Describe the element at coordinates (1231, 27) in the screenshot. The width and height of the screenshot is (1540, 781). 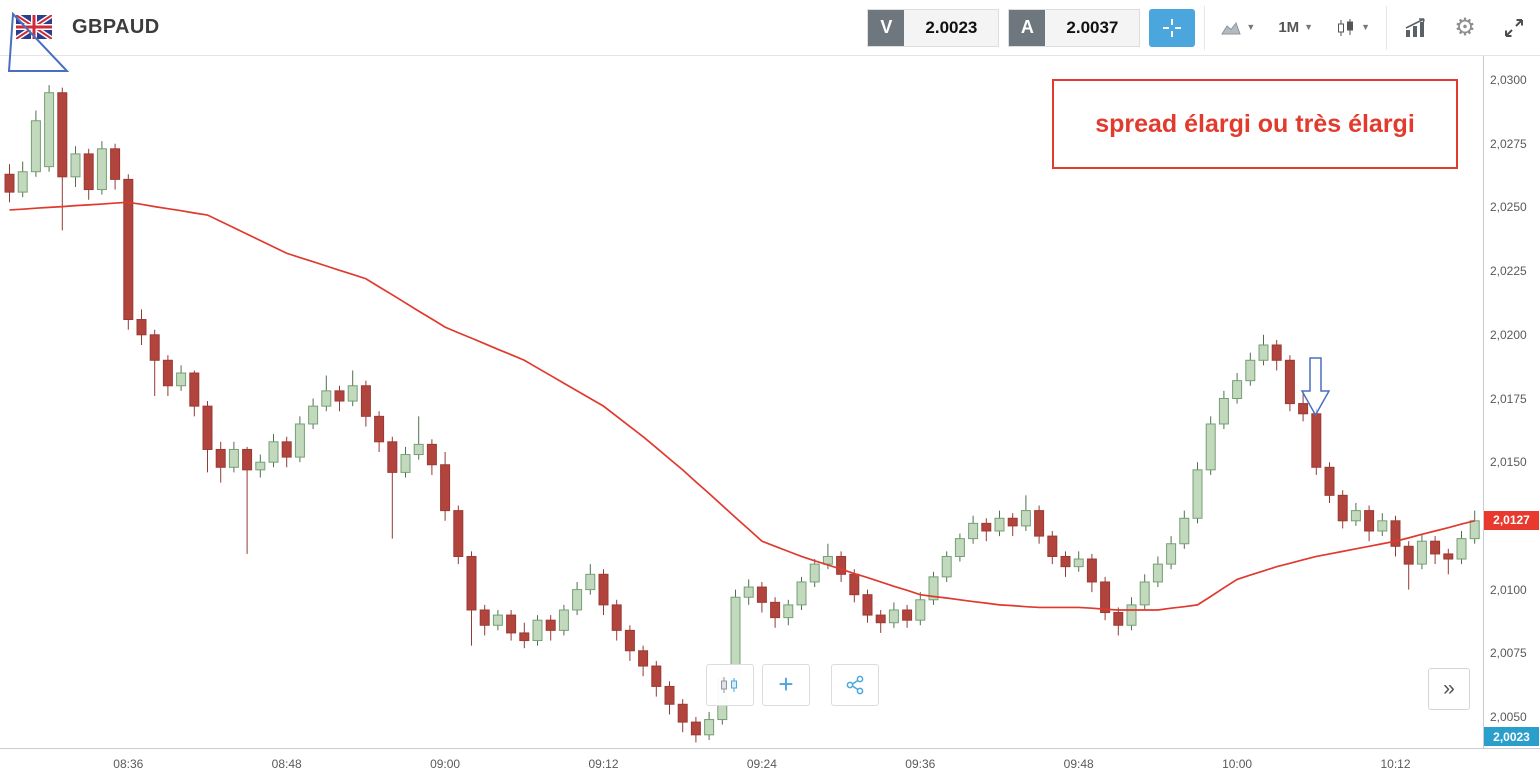
I see `area-chart-icon` at that location.